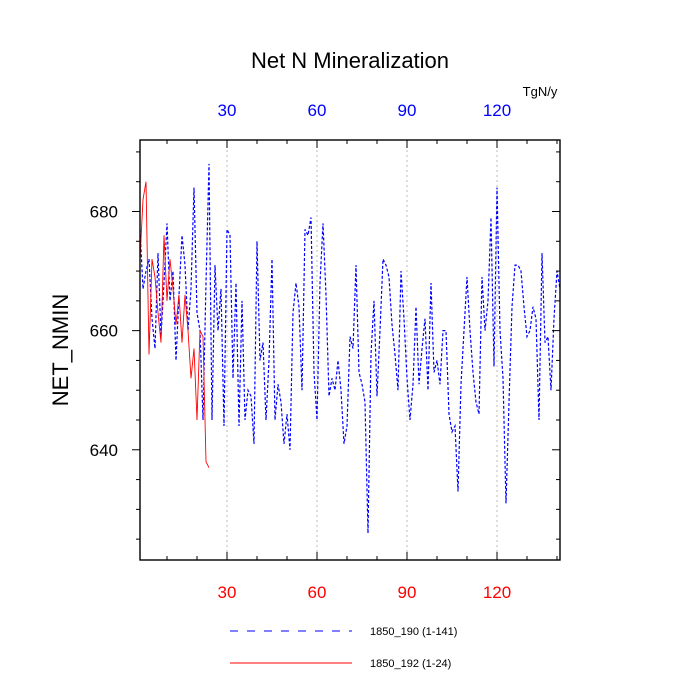 The image size is (700, 700). What do you see at coordinates (227, 592) in the screenshot?
I see `x-tick-label-bottom-30: 30` at bounding box center [227, 592].